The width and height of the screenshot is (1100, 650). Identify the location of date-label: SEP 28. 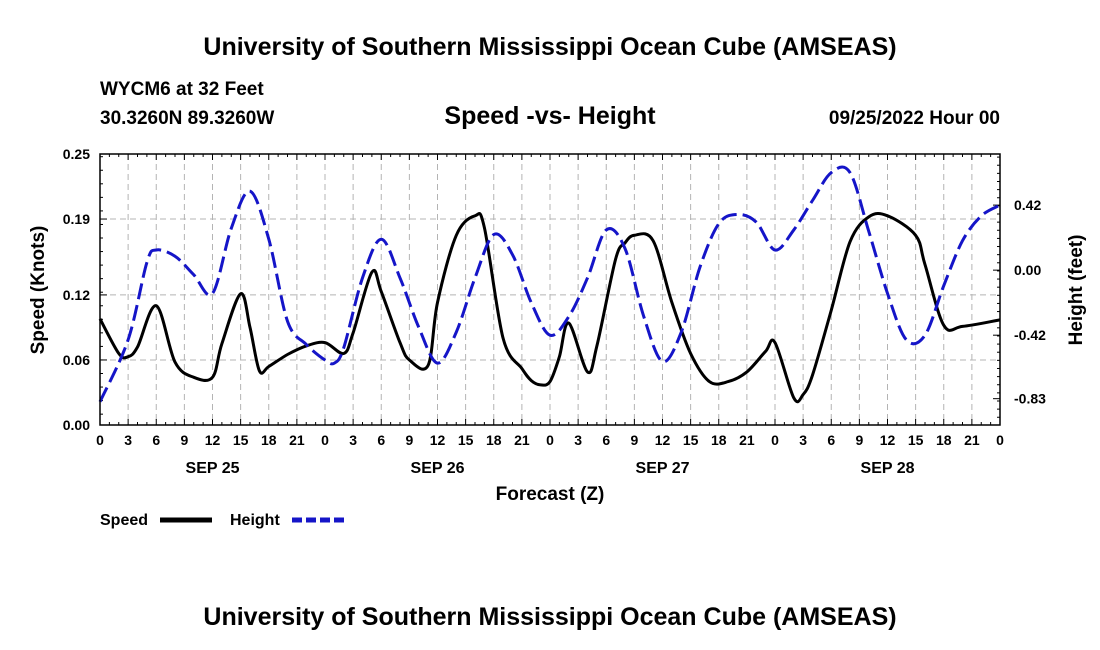
(888, 468).